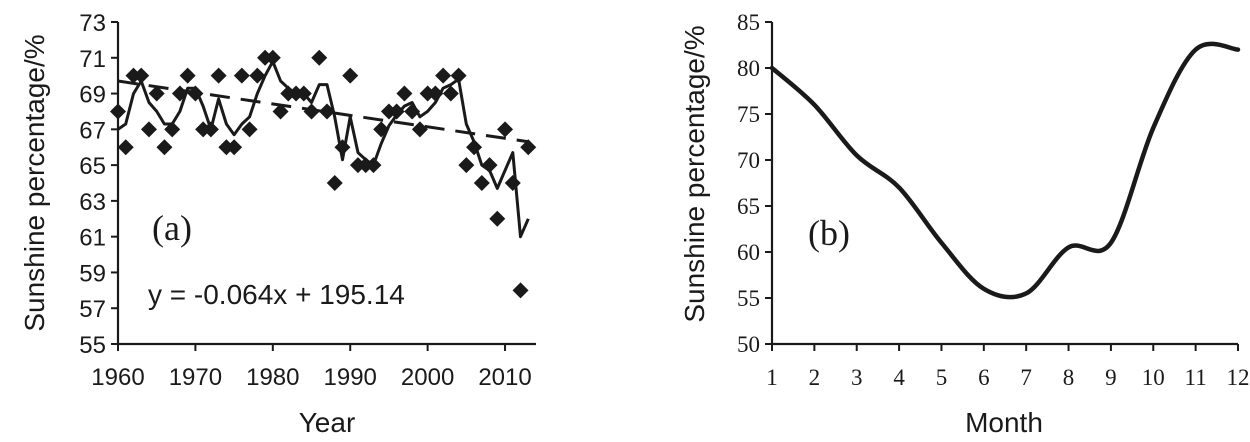 Image resolution: width=1250 pixels, height=442 pixels. What do you see at coordinates (92, 309) in the screenshot?
I see `panel-a-y-tick-label: 57` at bounding box center [92, 309].